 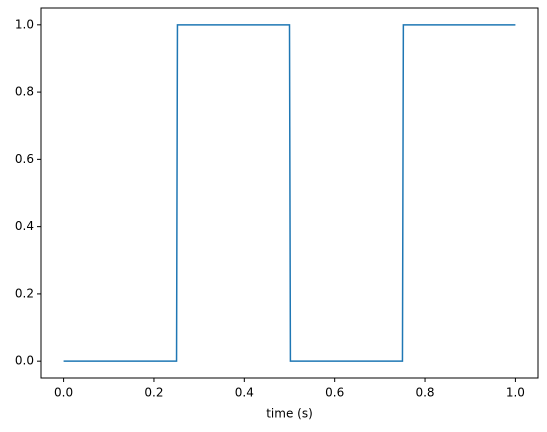 I want to click on y-tick-label: 0.2, so click(x=24, y=293).